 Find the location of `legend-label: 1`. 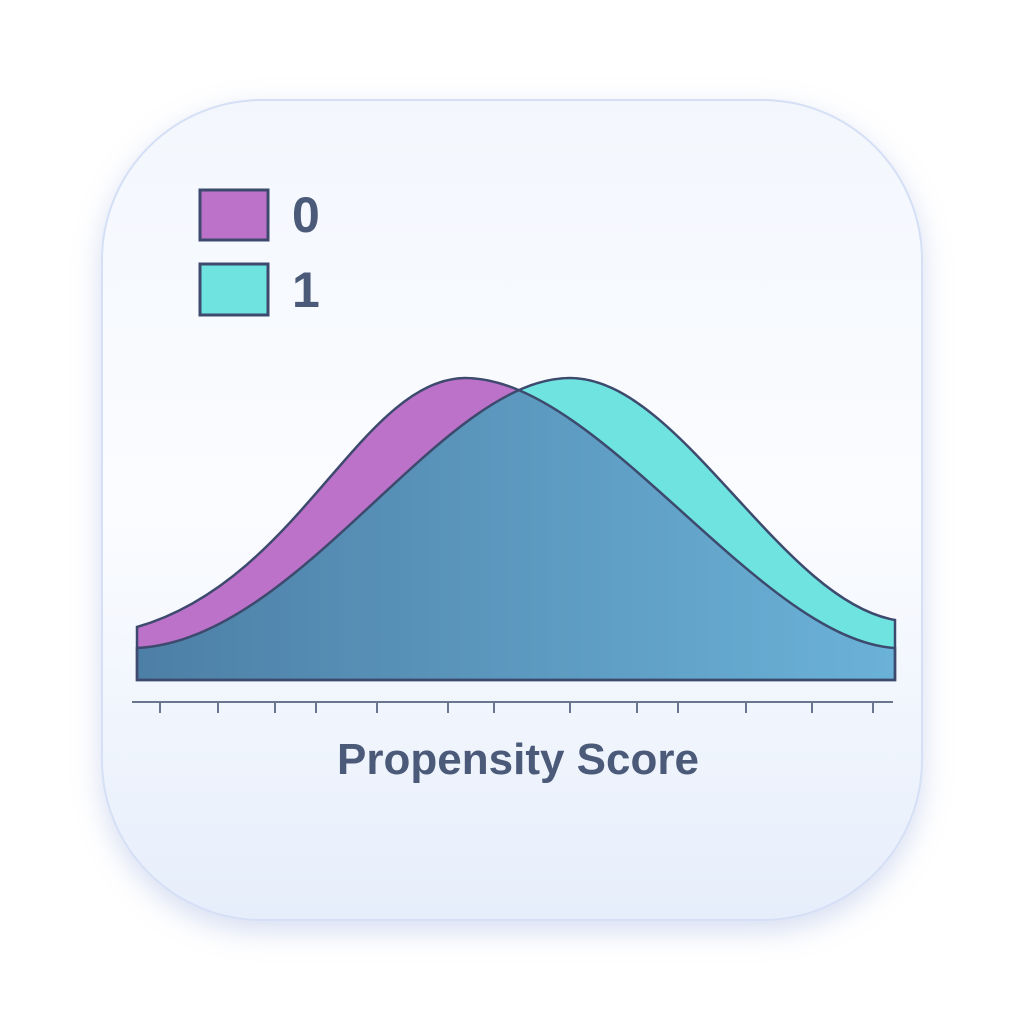

legend-label: 1 is located at coordinates (306, 290).